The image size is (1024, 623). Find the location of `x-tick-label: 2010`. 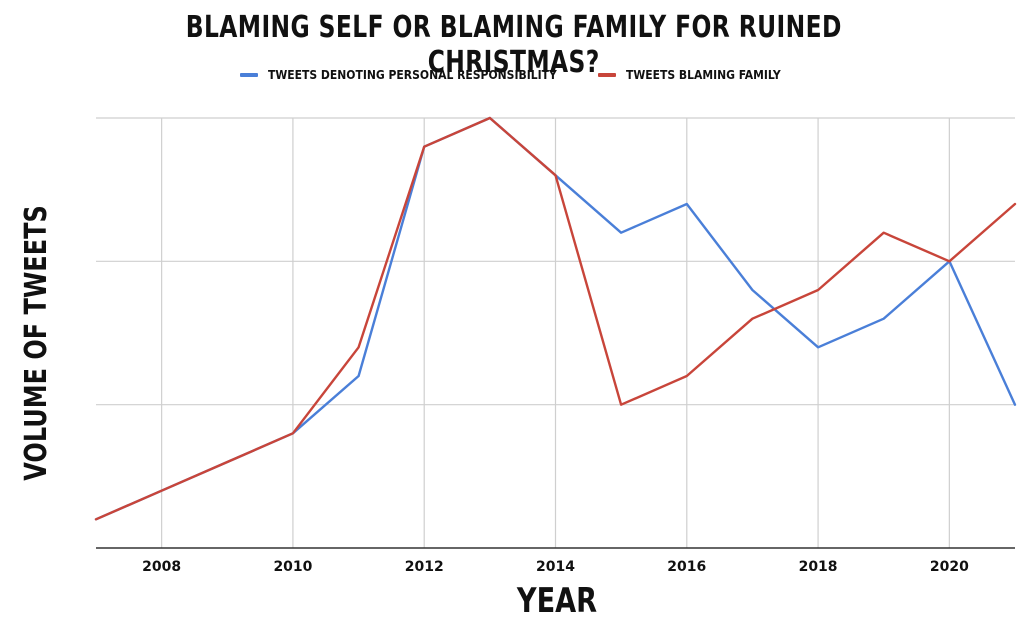

x-tick-label: 2010 is located at coordinates (292, 567).